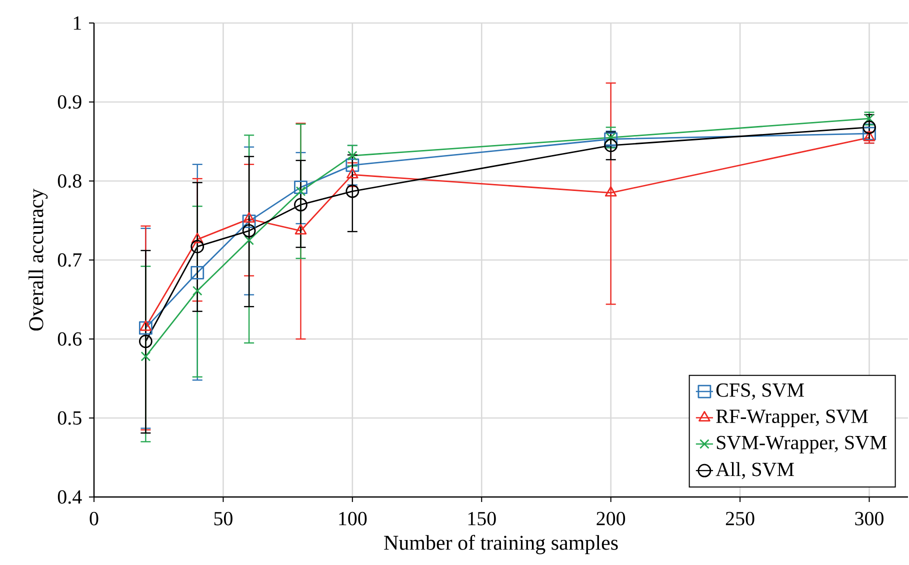  Describe the element at coordinates (223, 519) in the screenshot. I see `x-tick-label: 50` at that location.